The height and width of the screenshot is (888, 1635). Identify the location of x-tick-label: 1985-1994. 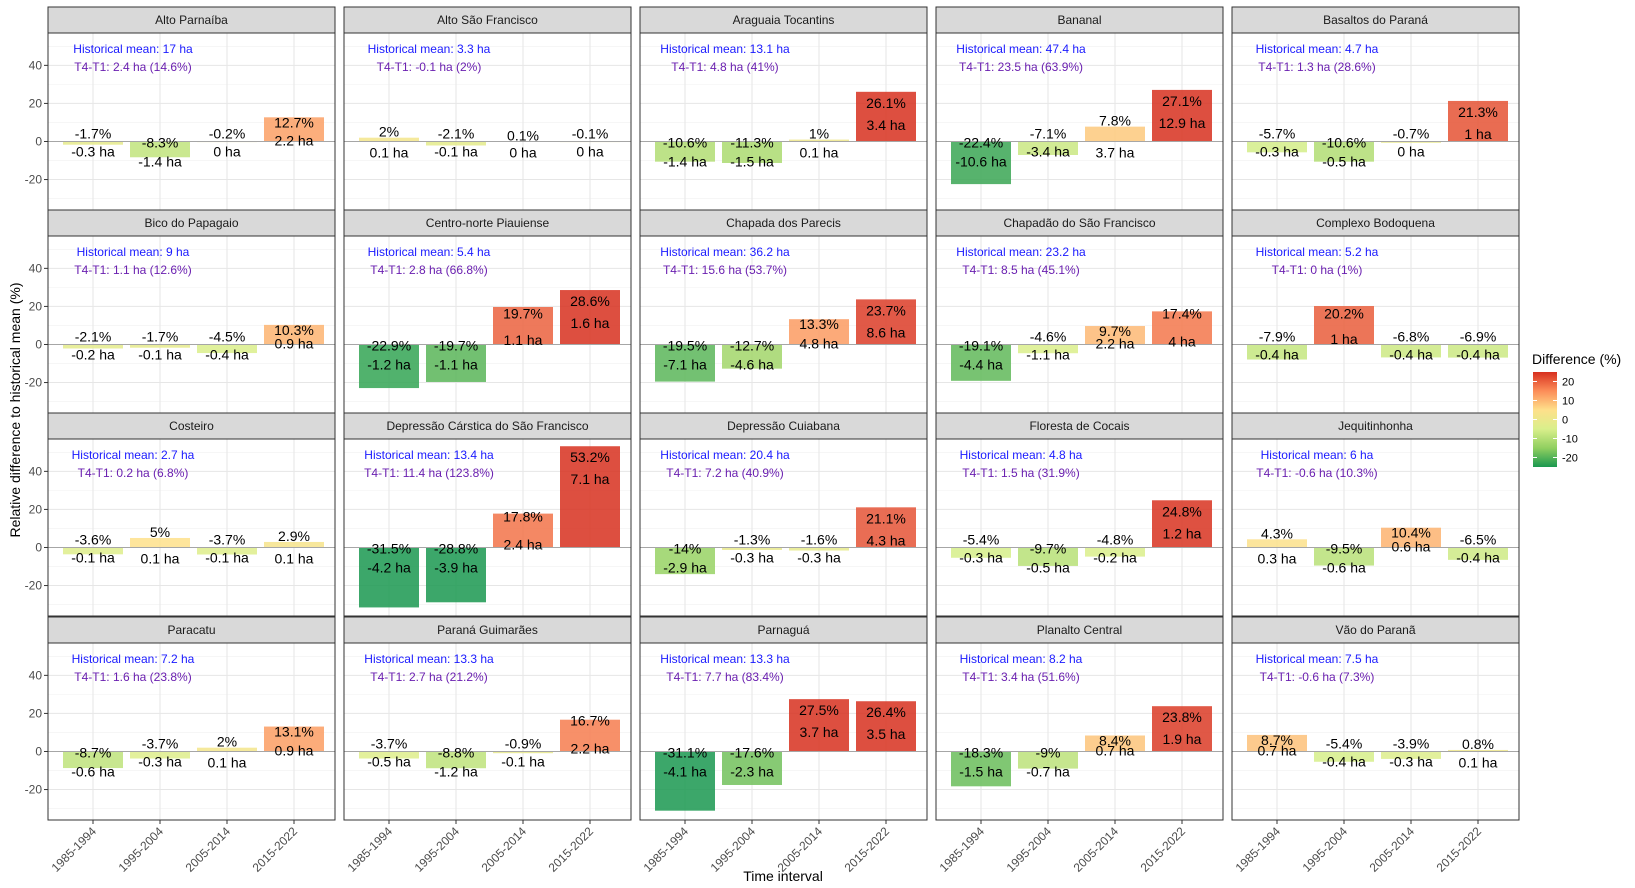
(370, 849).